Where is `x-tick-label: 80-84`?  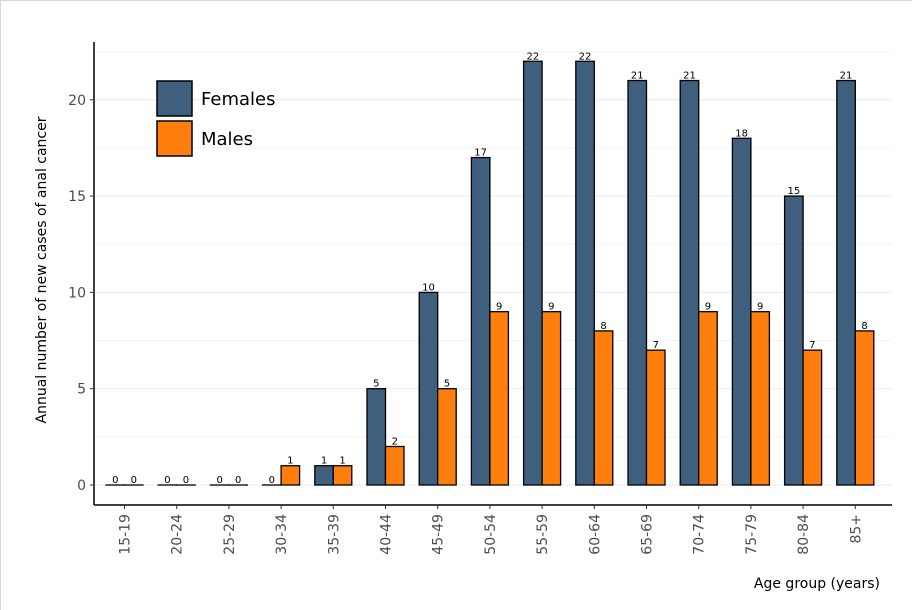
x-tick-label: 80-84 is located at coordinates (804, 534).